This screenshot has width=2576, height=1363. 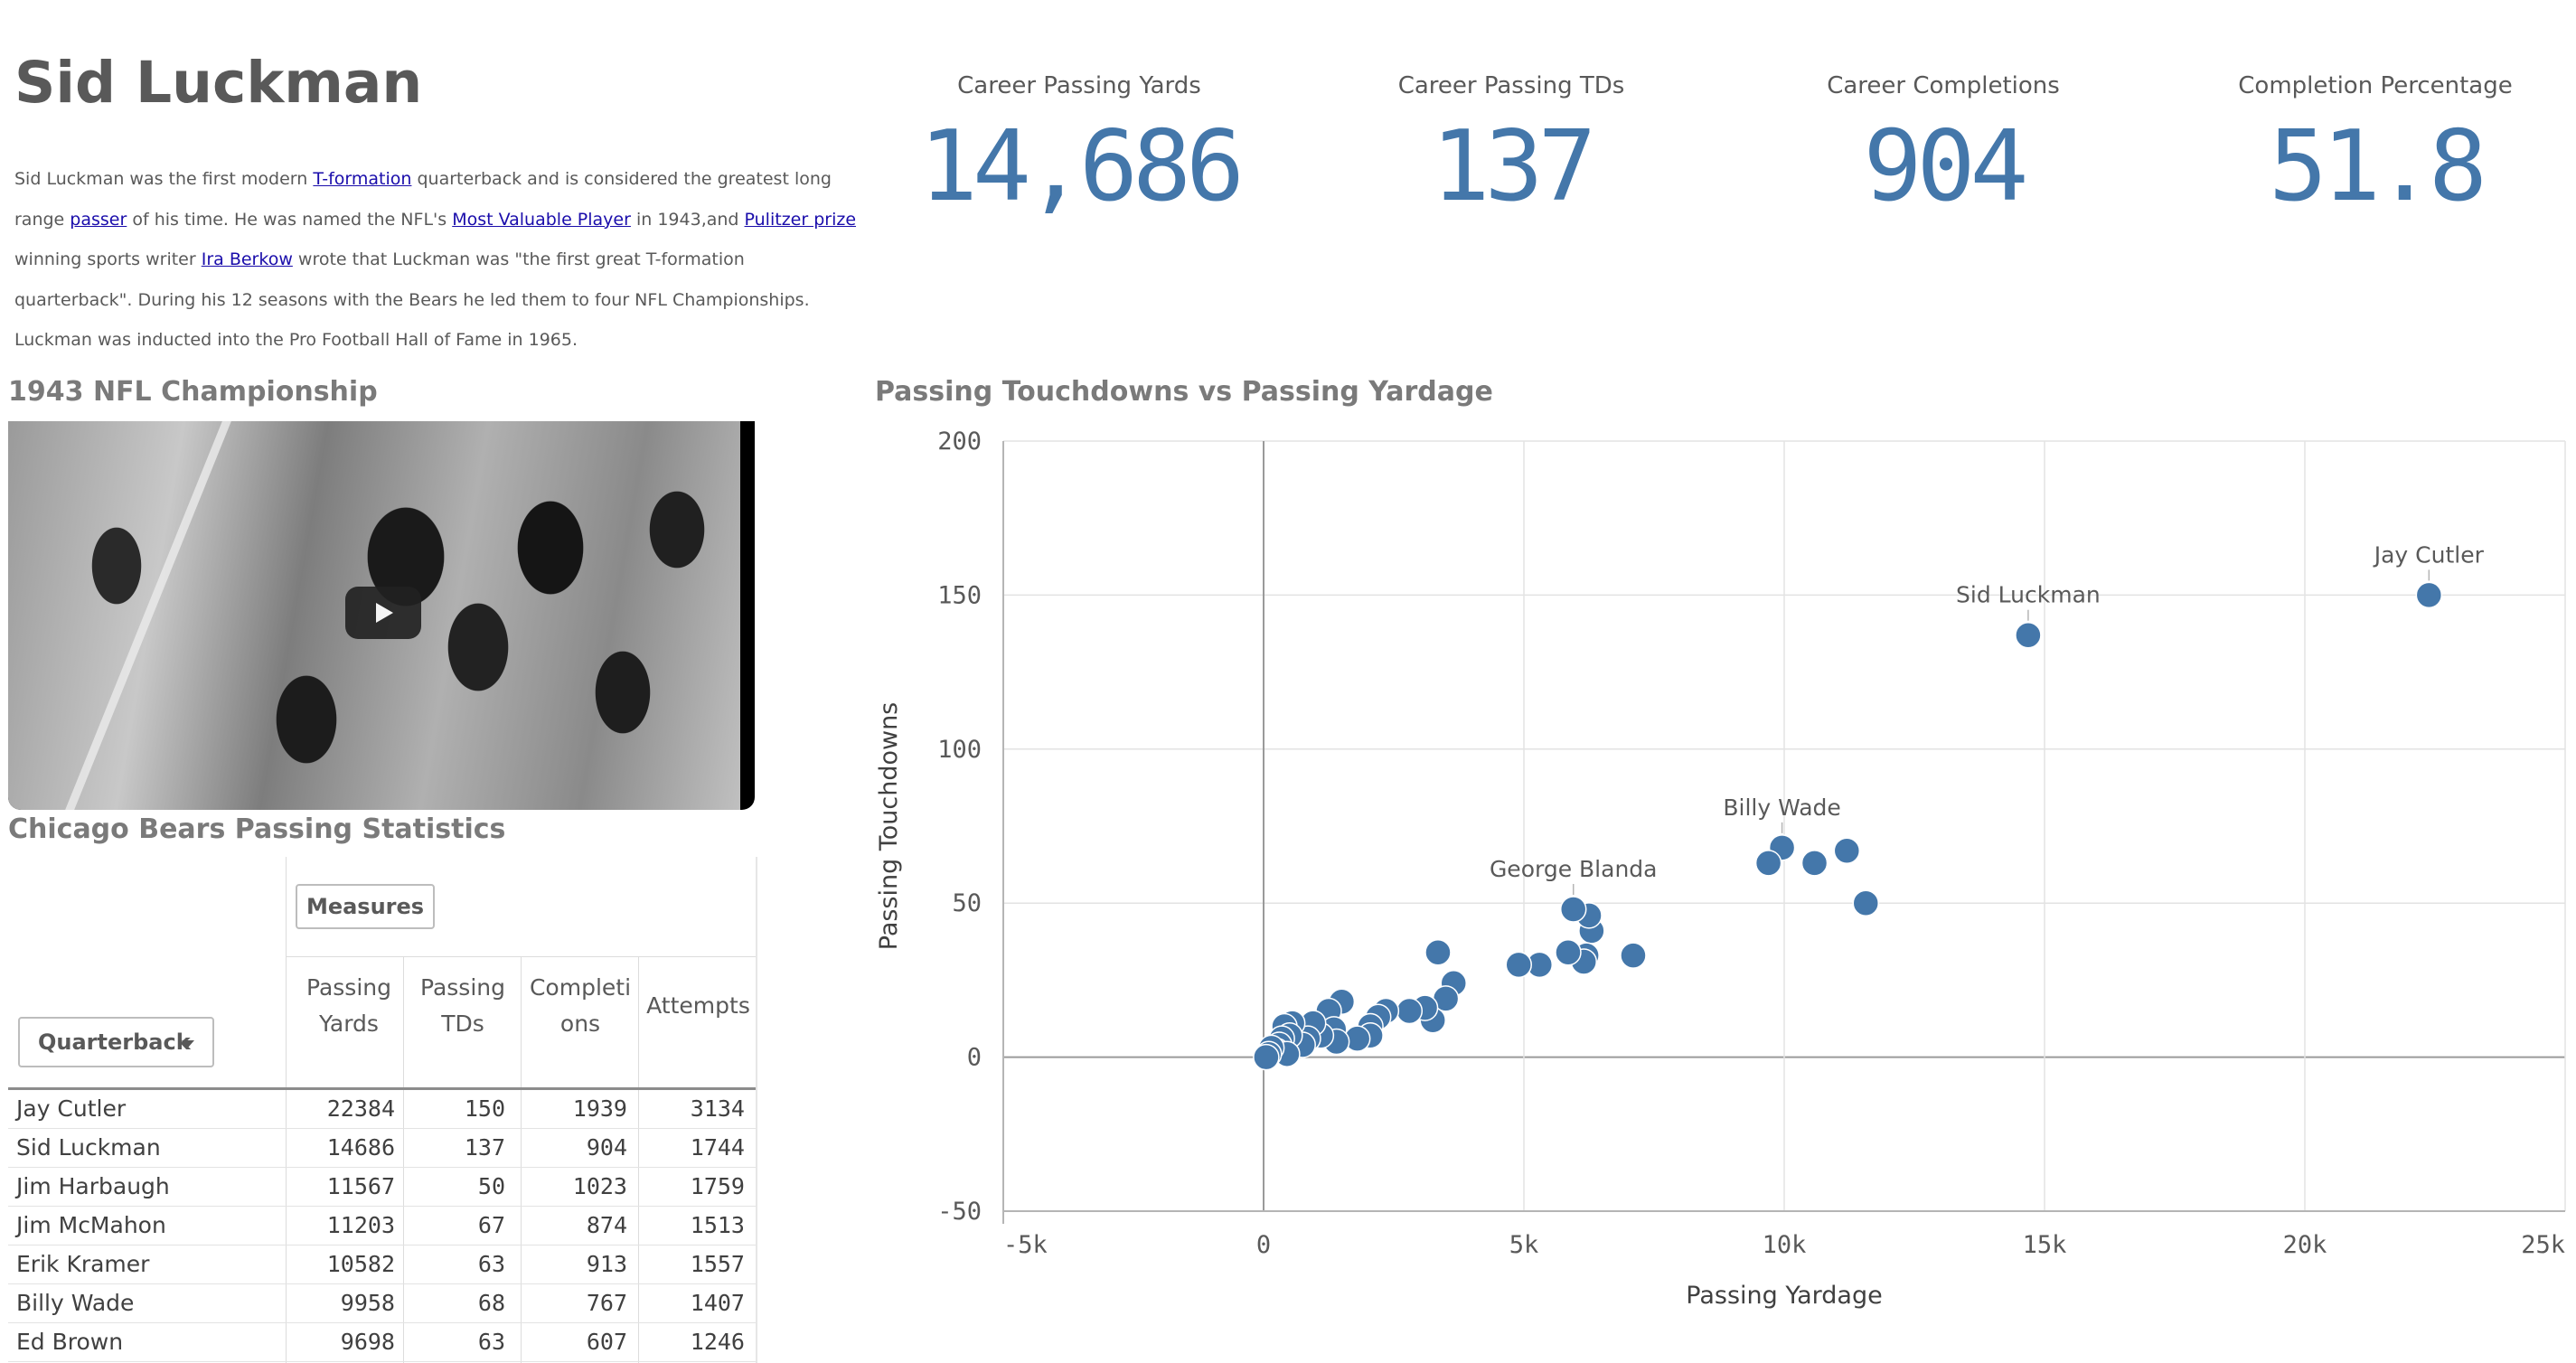 What do you see at coordinates (70, 1342) in the screenshot?
I see `cell-quarterback: Ed Brown` at bounding box center [70, 1342].